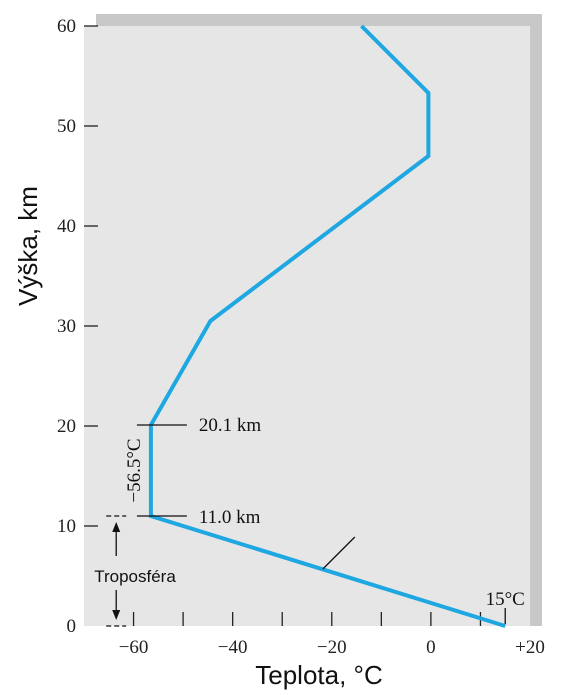 The width and height of the screenshot is (580, 695). Describe the element at coordinates (530, 647) in the screenshot. I see `x-tick-label: +20` at that location.